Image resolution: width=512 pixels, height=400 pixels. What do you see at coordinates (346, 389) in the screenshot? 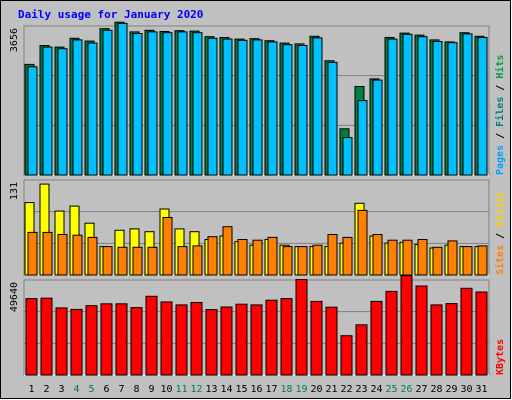
I see `day-label-22: 22` at bounding box center [346, 389].